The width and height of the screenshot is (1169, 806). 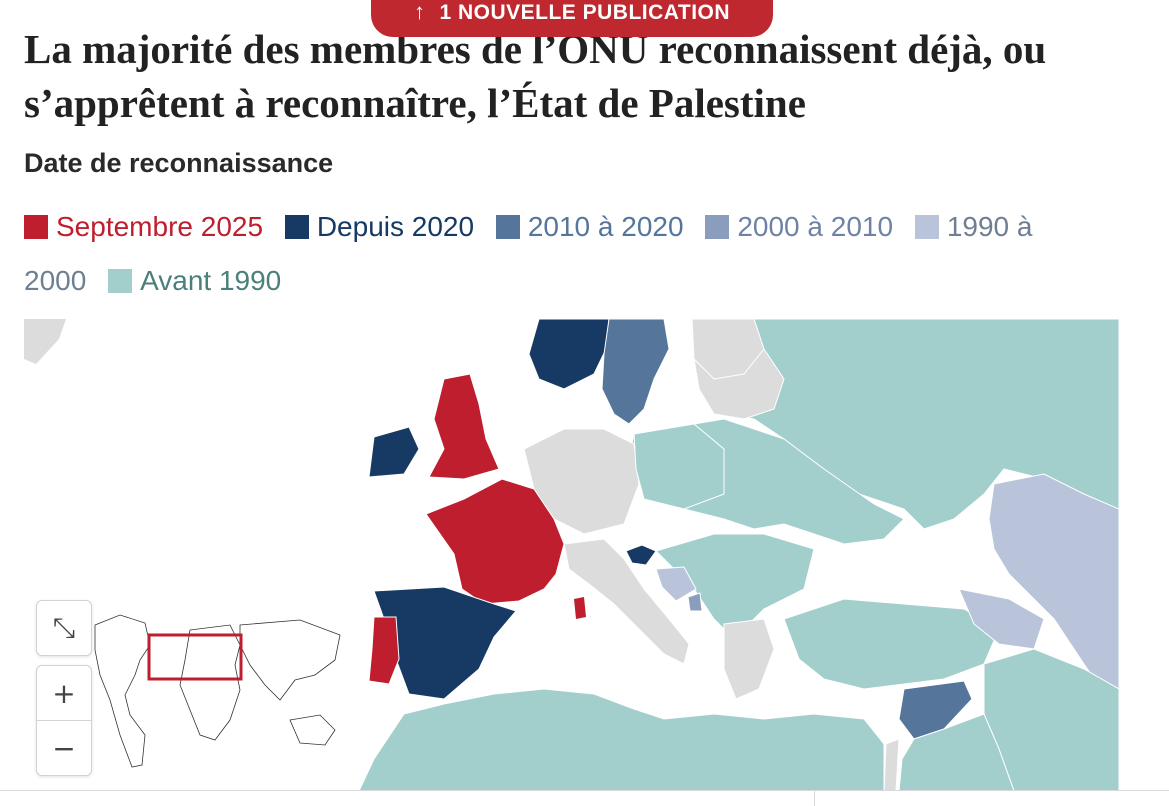 I want to click on zoom-in-button: +, so click(x=64, y=693).